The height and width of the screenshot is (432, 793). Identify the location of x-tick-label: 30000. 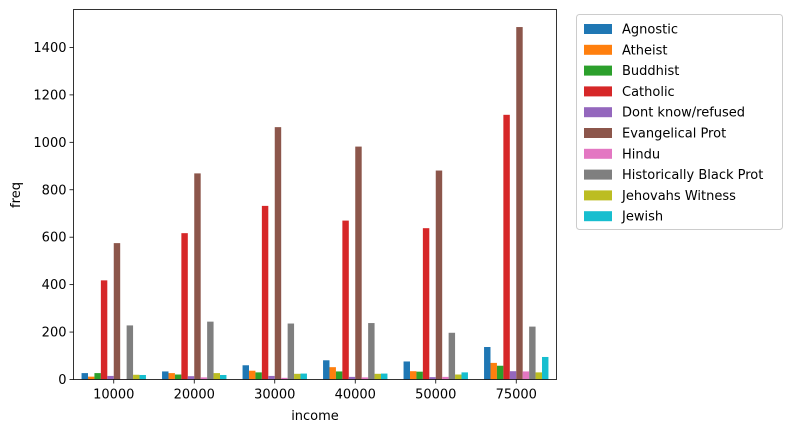
(274, 395).